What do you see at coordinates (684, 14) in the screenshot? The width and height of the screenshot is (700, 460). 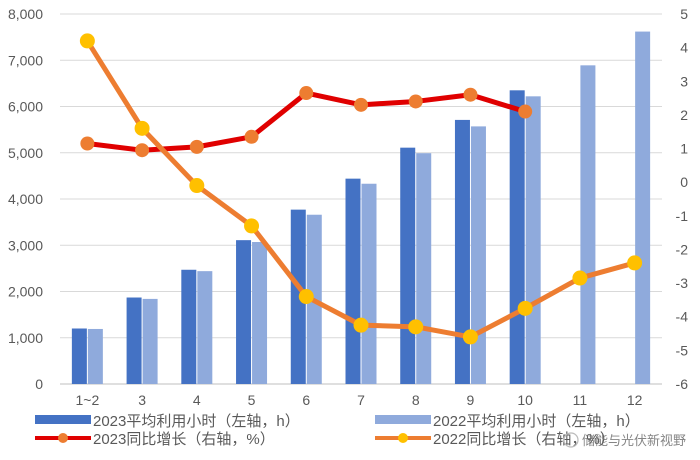 I see `y-right-tick-label: 5` at bounding box center [684, 14].